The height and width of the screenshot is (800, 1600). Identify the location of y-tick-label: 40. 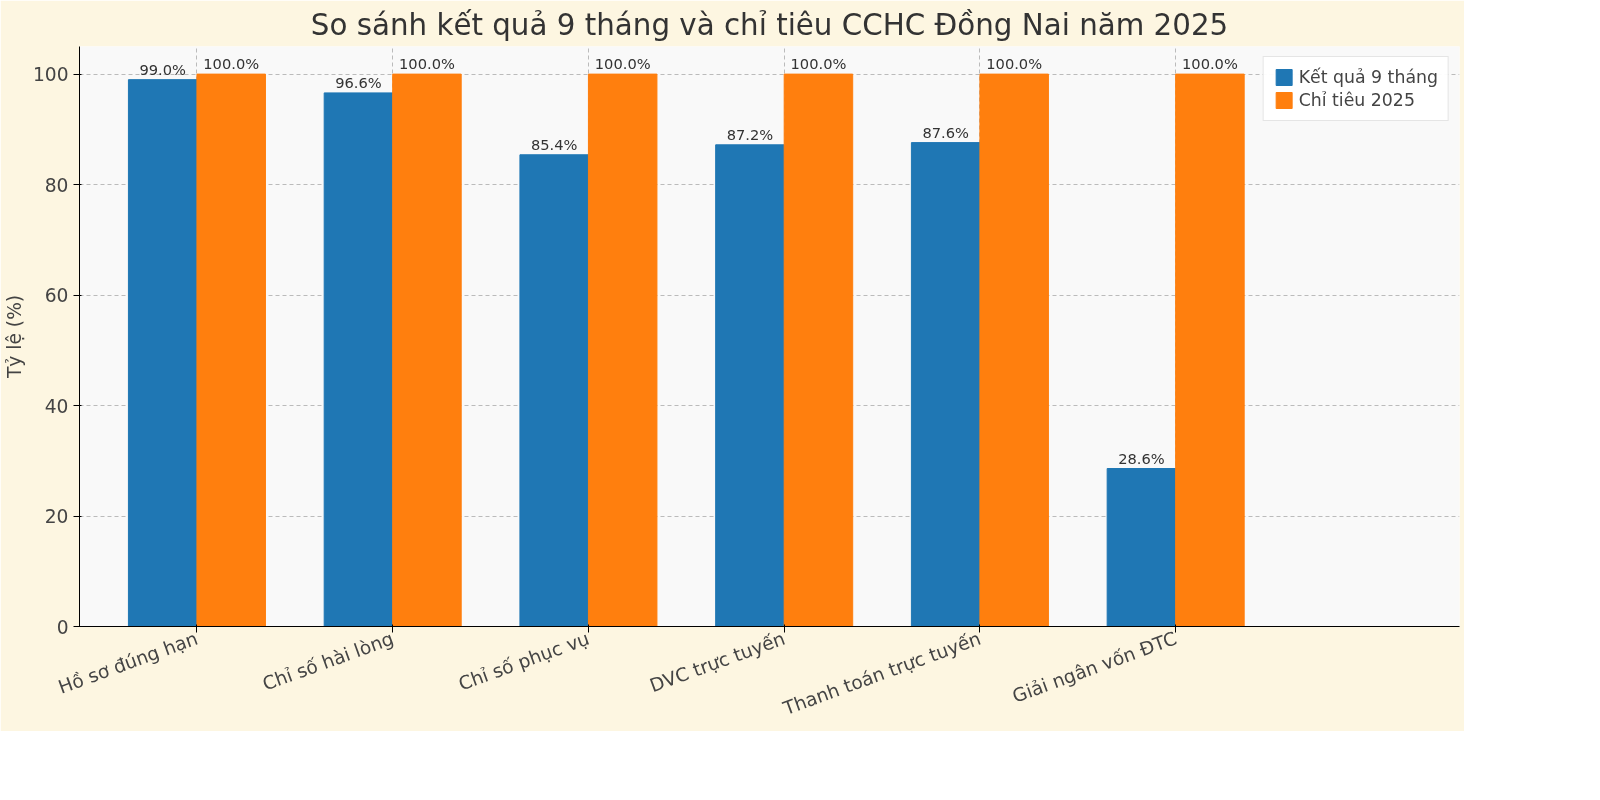
(56, 406).